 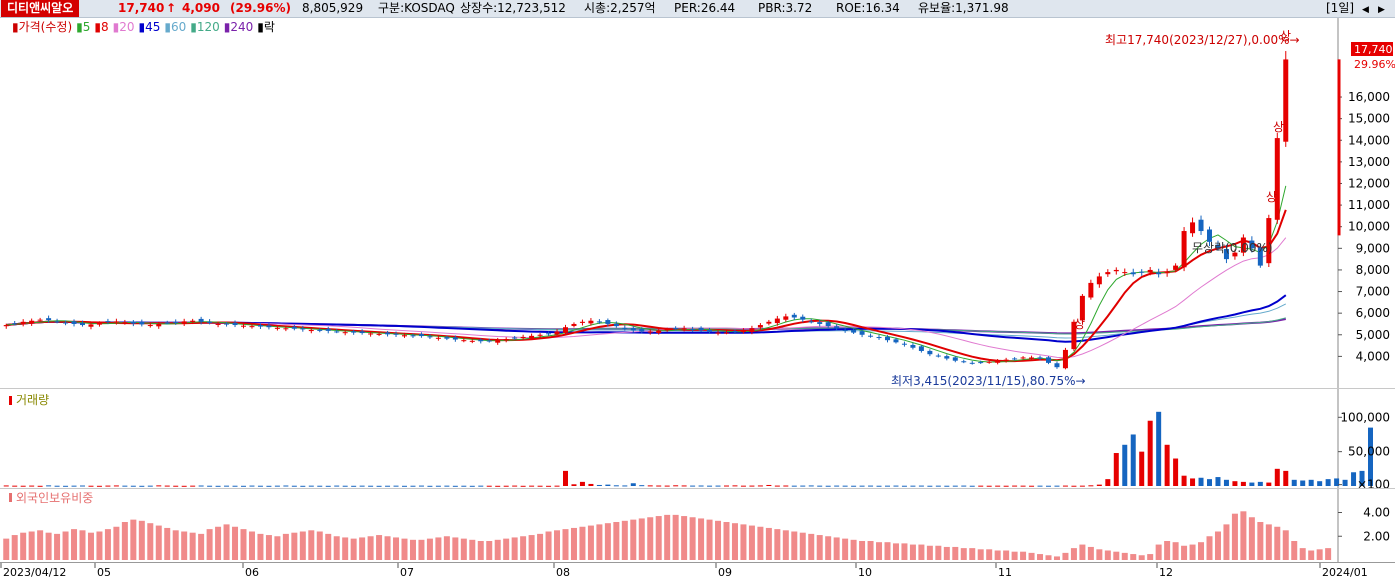 What do you see at coordinates (171, 8) in the screenshot?
I see `up-arrow-icon: ↑` at bounding box center [171, 8].